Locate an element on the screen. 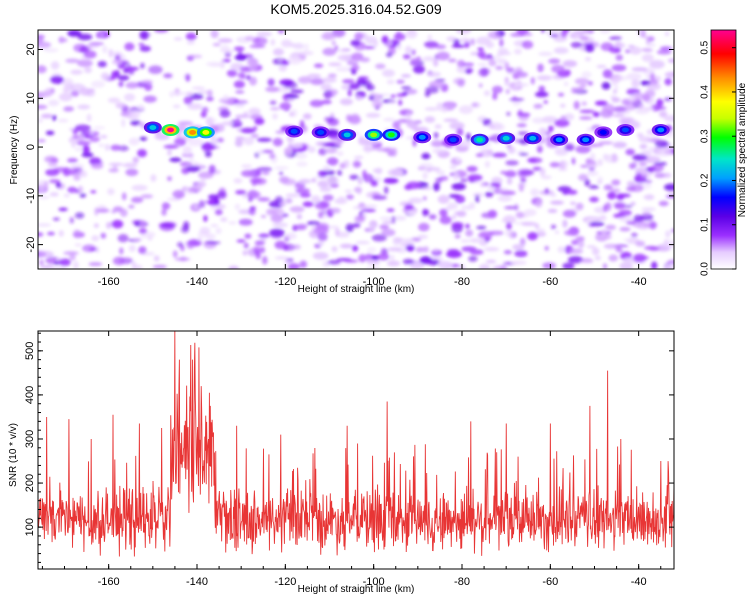 This screenshot has height=600, width=750. y-tick-label: 10 is located at coordinates (31, 98).